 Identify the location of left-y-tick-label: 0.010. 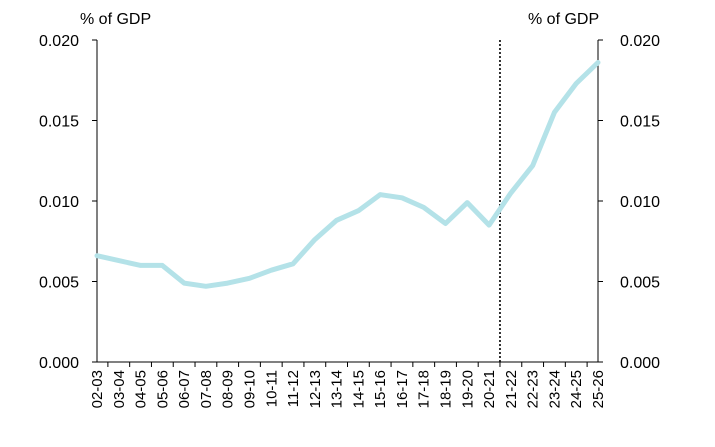
(59, 202).